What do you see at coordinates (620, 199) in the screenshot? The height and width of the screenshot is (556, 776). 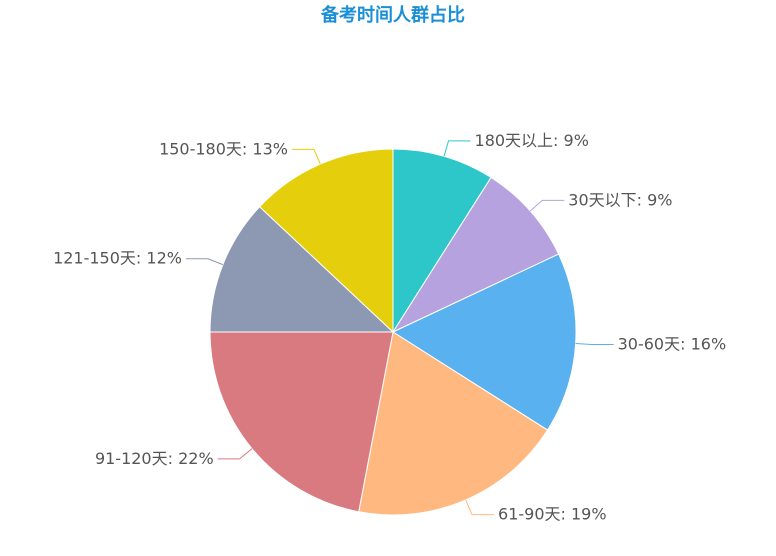 I see `slice-label: 30天以下: 9%` at bounding box center [620, 199].